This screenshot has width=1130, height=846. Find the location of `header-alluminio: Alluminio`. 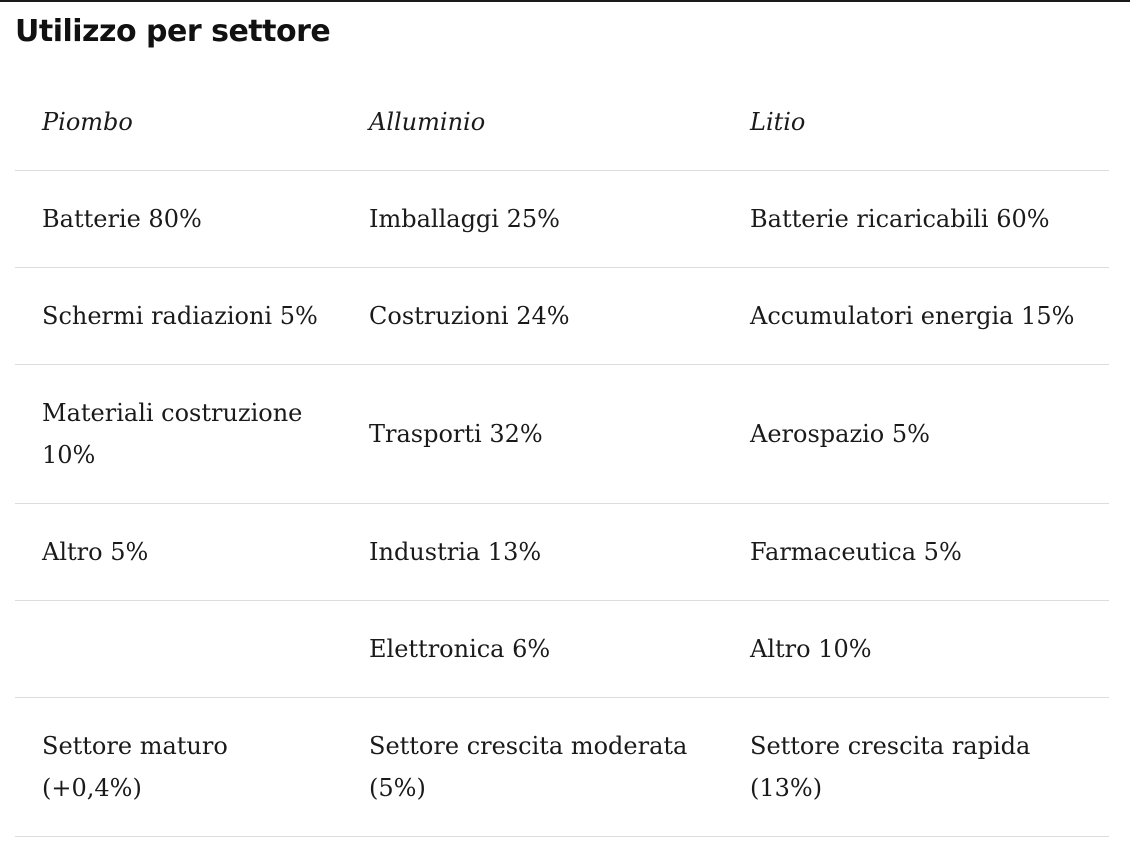

header-alluminio: Alluminio is located at coordinates (532, 122).